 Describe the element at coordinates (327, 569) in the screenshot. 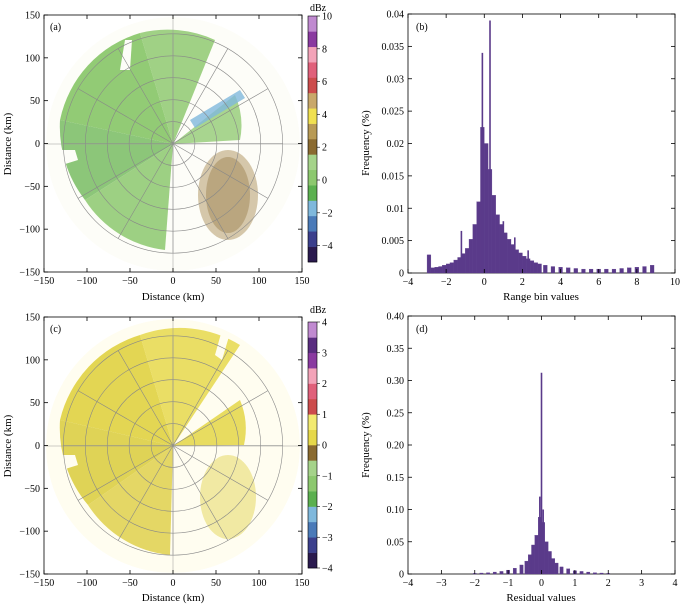

I see `colorbar-tick-label: −4` at that location.